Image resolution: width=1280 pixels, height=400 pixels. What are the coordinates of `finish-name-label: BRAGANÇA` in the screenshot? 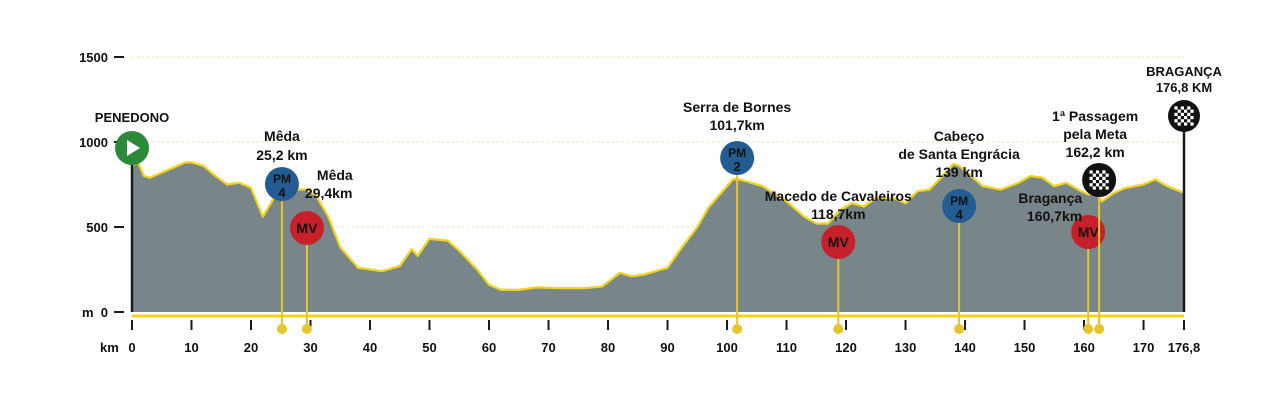 It's located at (1184, 71).